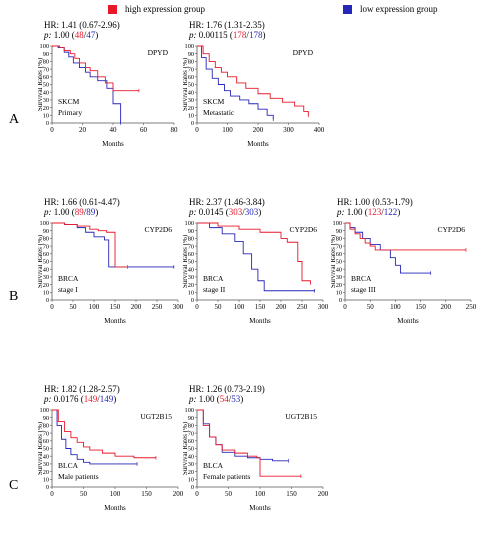 The height and width of the screenshot is (550, 503). Describe the element at coordinates (368, 212) in the screenshot. I see `p-value-line: p: 1.00 (123/122)` at that location.